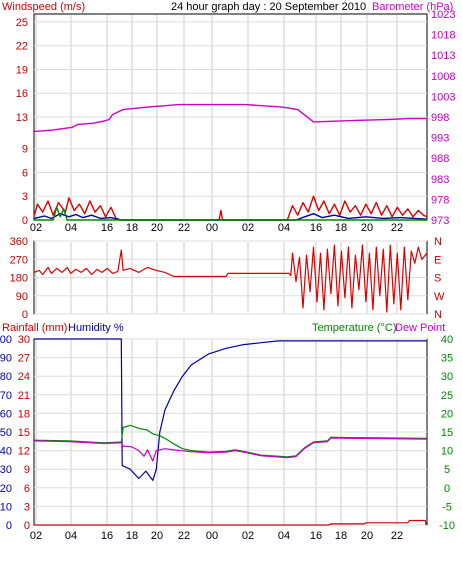  What do you see at coordinates (437, 279) in the screenshot?
I see `compass-tick-2: S` at bounding box center [437, 279].